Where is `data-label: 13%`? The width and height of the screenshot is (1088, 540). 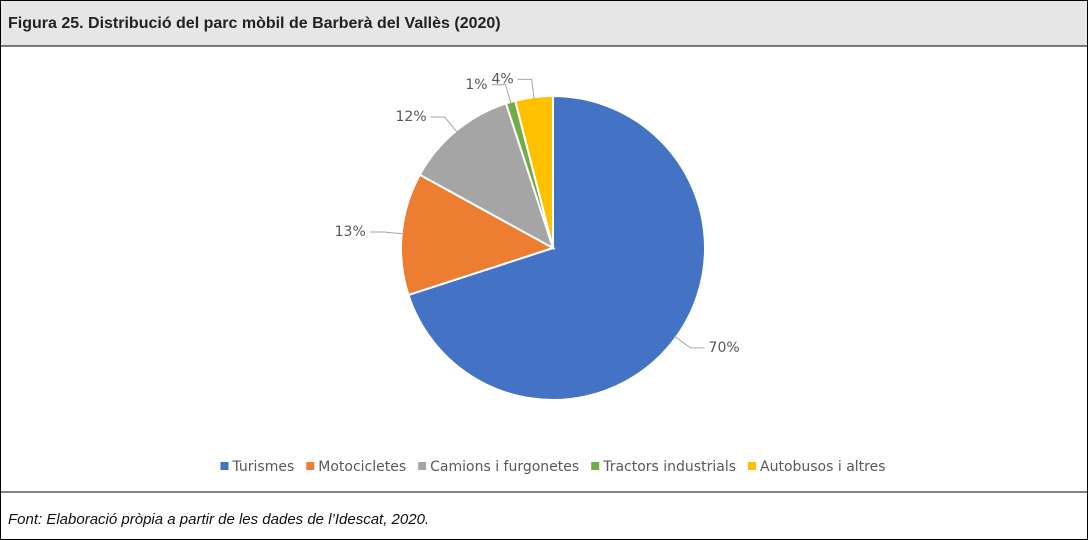 data-label: 13% is located at coordinates (350, 232).